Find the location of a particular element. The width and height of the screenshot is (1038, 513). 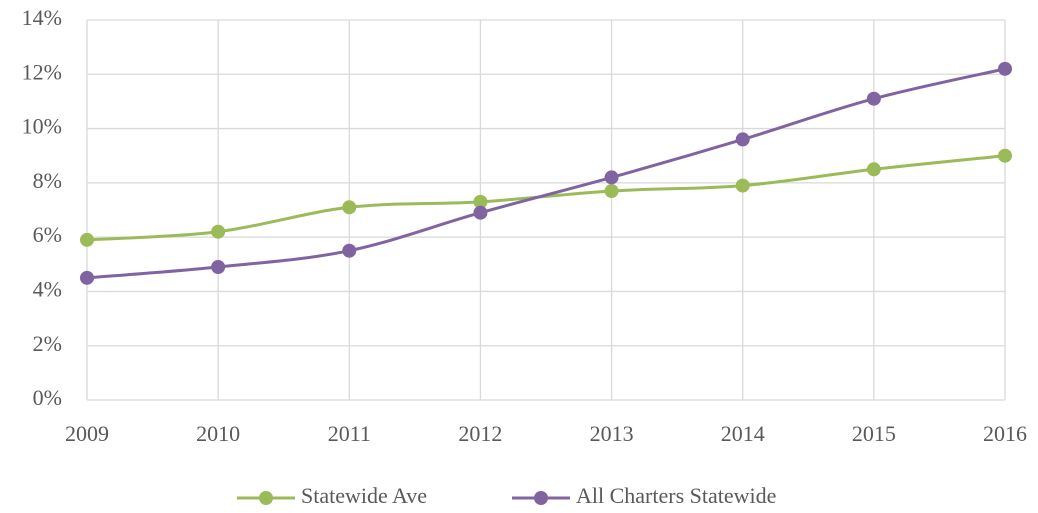

x-tick-label: 2014 is located at coordinates (743, 433).